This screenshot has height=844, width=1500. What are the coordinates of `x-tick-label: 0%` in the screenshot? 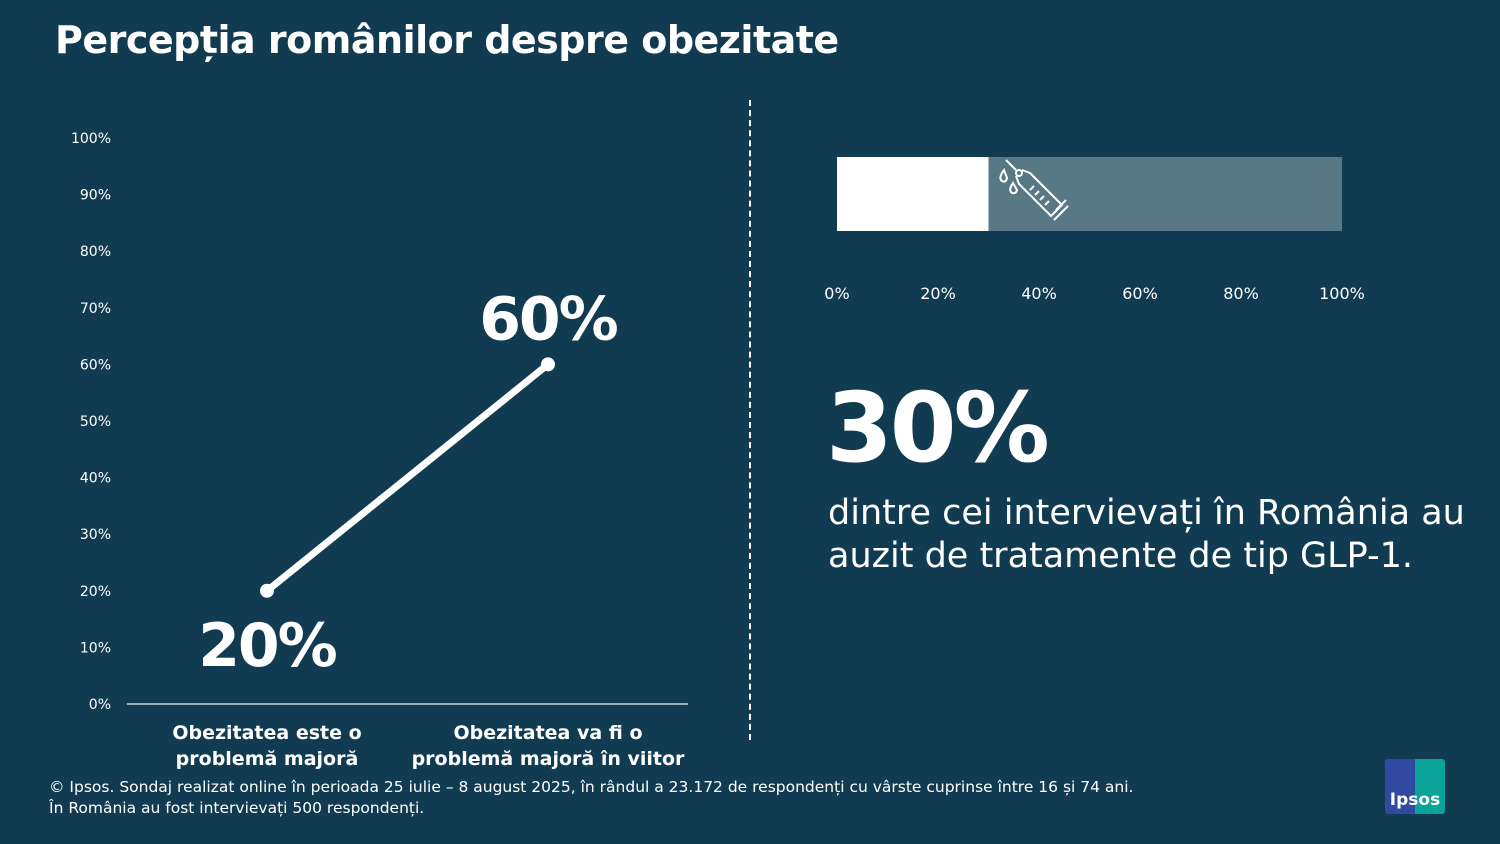 It's located at (836, 293).